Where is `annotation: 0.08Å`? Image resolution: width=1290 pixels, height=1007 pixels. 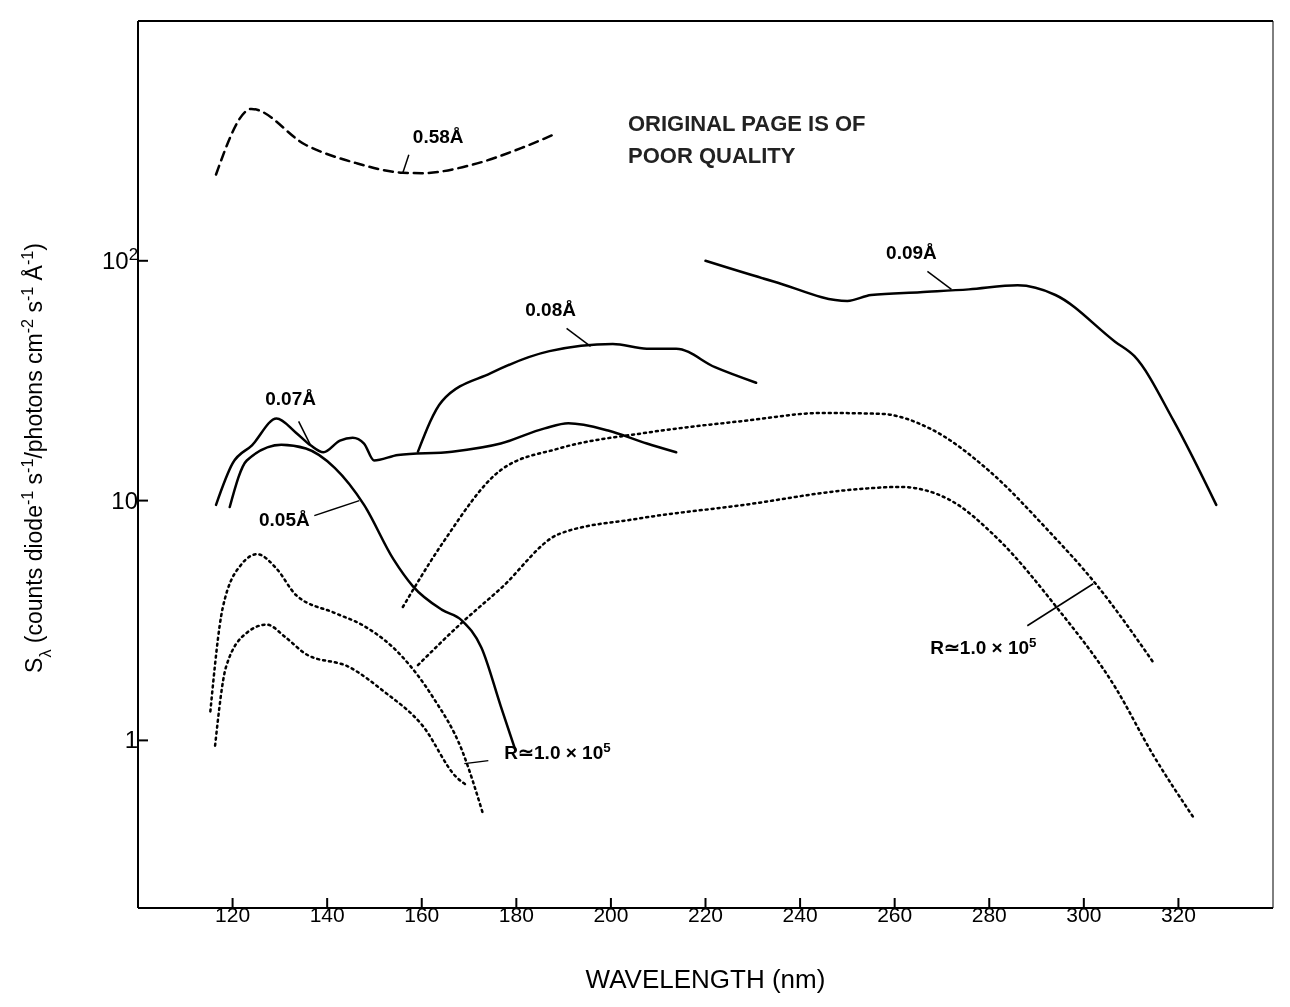 annotation: 0.08Å is located at coordinates (551, 310).